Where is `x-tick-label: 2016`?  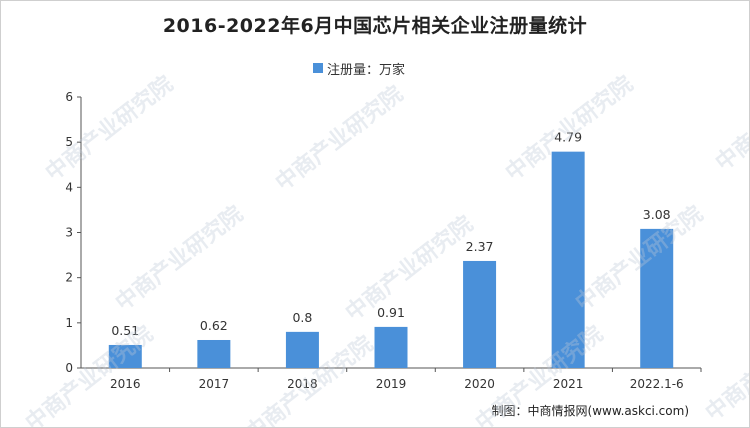
x-tick-label: 2016 is located at coordinates (125, 384).